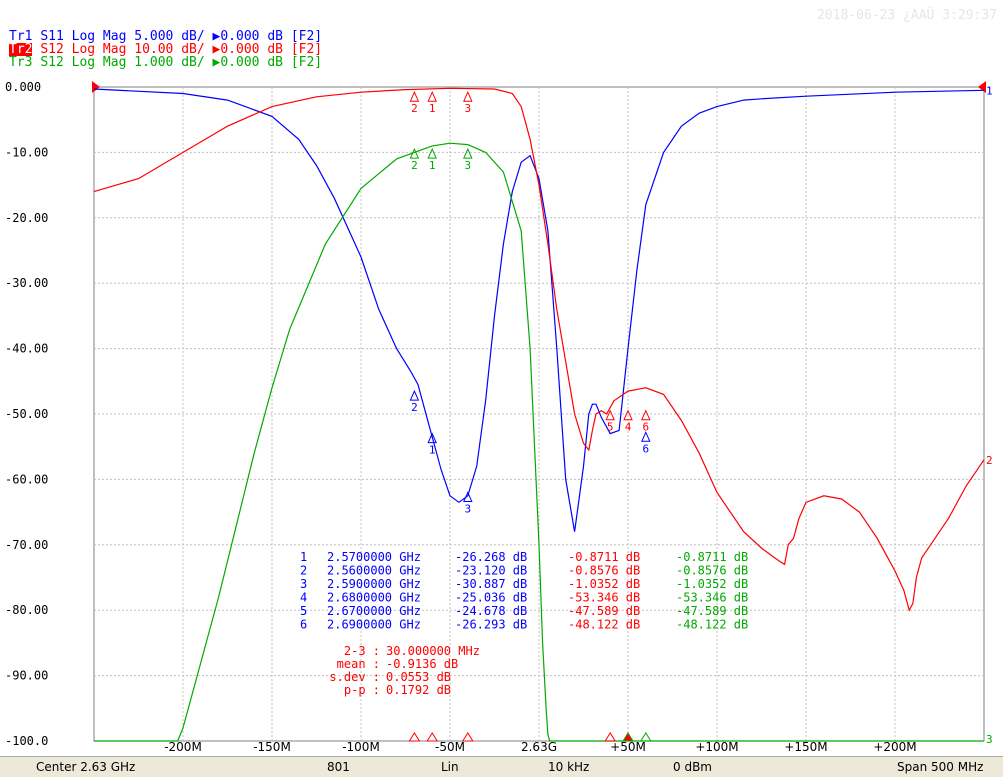 This screenshot has height=777, width=1003. I want to click on marker-row-3-freq: 2.5900000 GHz, so click(374, 584).